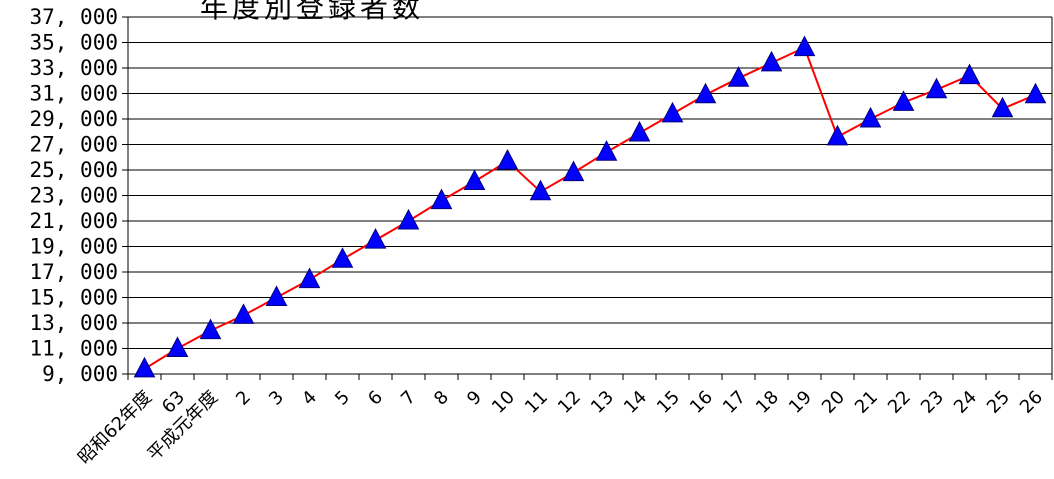 The height and width of the screenshot is (479, 1054). Describe the element at coordinates (73, 196) in the screenshot. I see `y-tick-label: 23, 000` at that location.